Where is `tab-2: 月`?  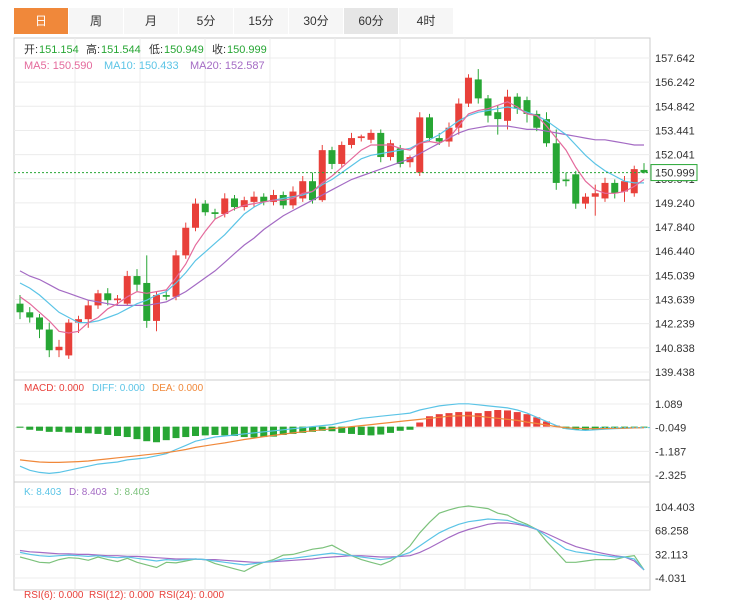 tab-2: 月 is located at coordinates (151, 21).